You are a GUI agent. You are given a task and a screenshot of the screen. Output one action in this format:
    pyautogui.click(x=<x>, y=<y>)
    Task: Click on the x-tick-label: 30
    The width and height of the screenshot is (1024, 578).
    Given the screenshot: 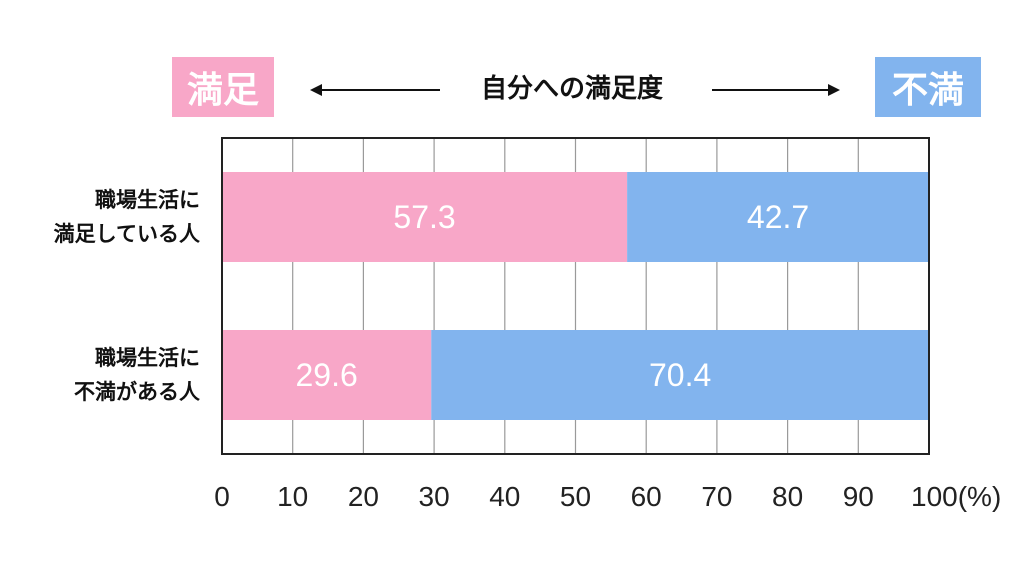 What is the action you would take?
    pyautogui.click(x=434, y=496)
    